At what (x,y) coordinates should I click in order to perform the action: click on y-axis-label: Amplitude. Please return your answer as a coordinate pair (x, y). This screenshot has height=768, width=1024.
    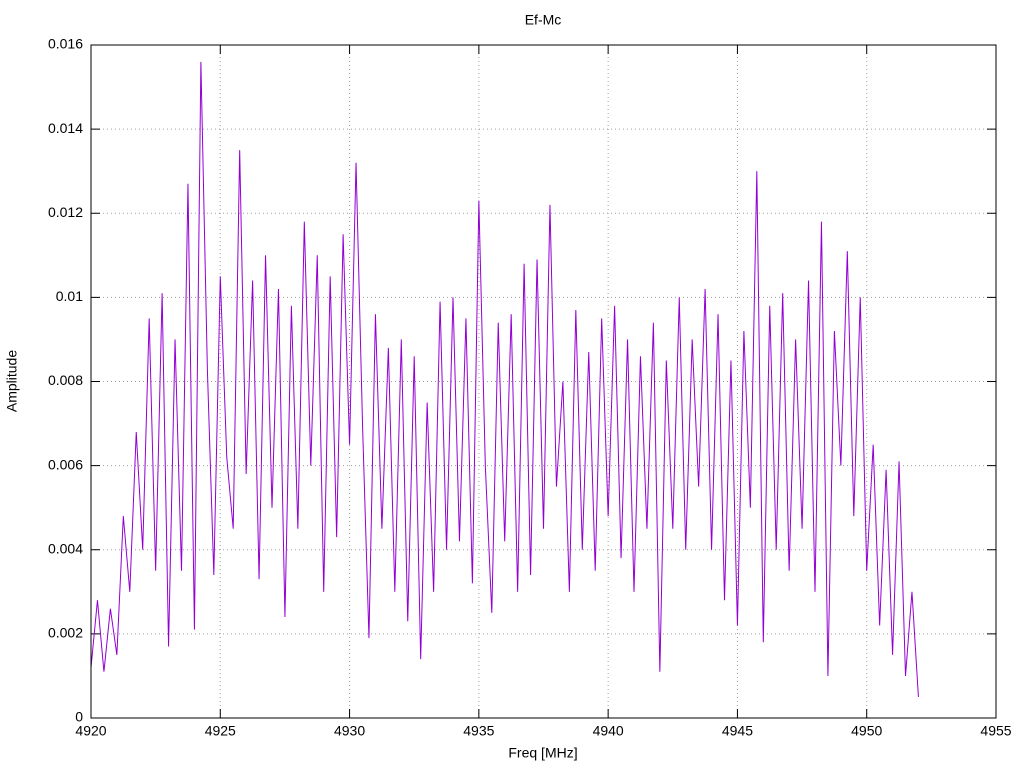
    Looking at the image, I should click on (12, 381).